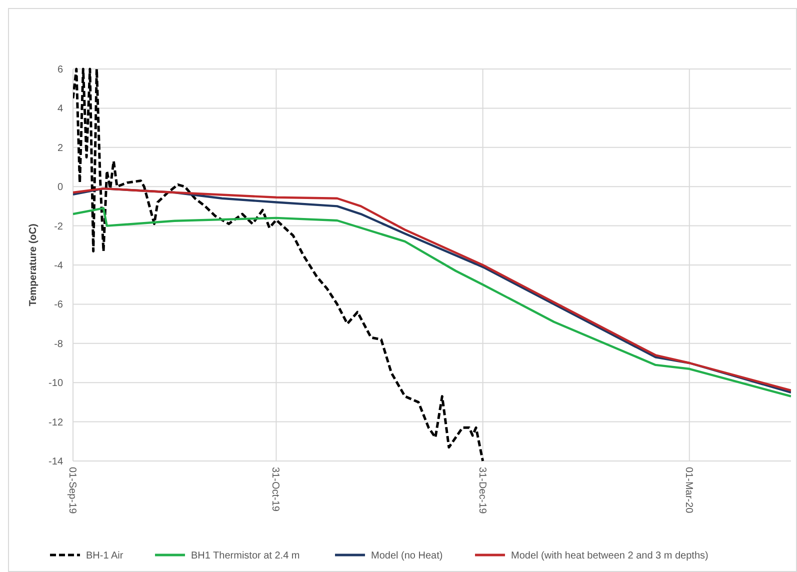 The width and height of the screenshot is (797, 572). I want to click on legend-label: Model (no Heat), so click(407, 556).